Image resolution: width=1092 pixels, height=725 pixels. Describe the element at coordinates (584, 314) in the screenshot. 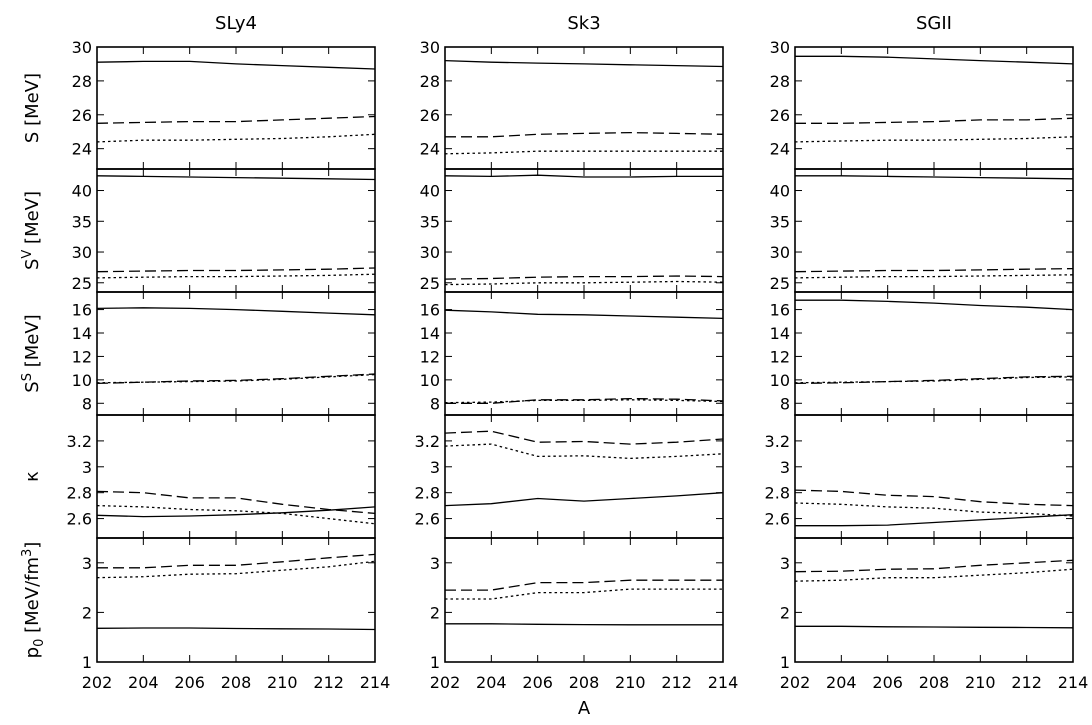

I see `series-solid-r2-c1` at that location.